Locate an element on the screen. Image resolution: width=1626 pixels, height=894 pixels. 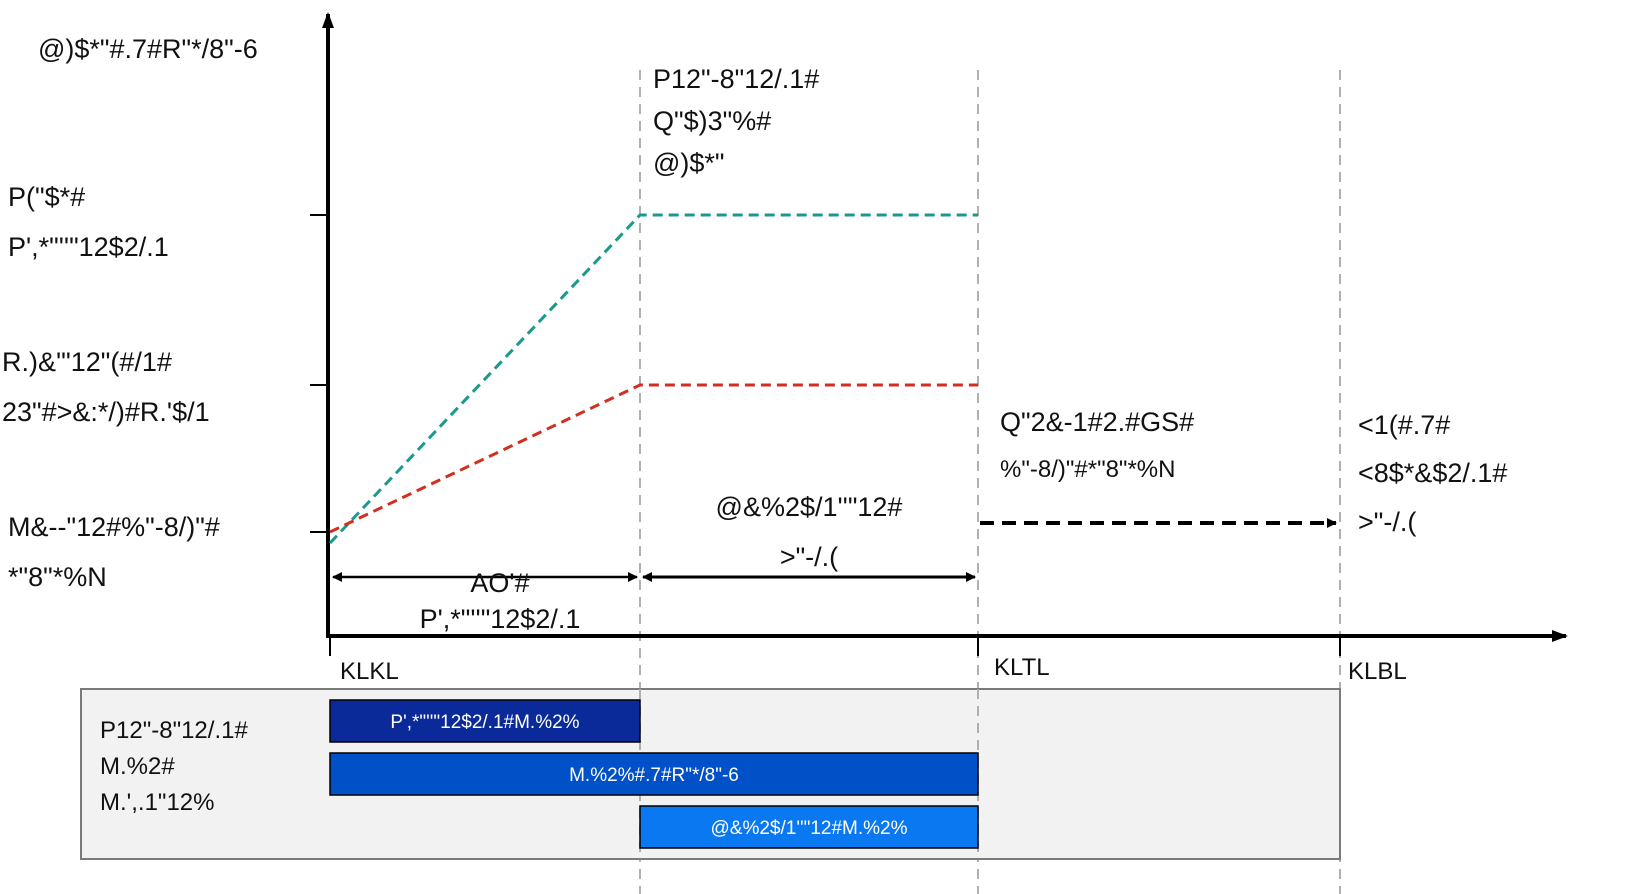
legend-title-line-1: P12"-8"12/.1# is located at coordinates (174, 730).